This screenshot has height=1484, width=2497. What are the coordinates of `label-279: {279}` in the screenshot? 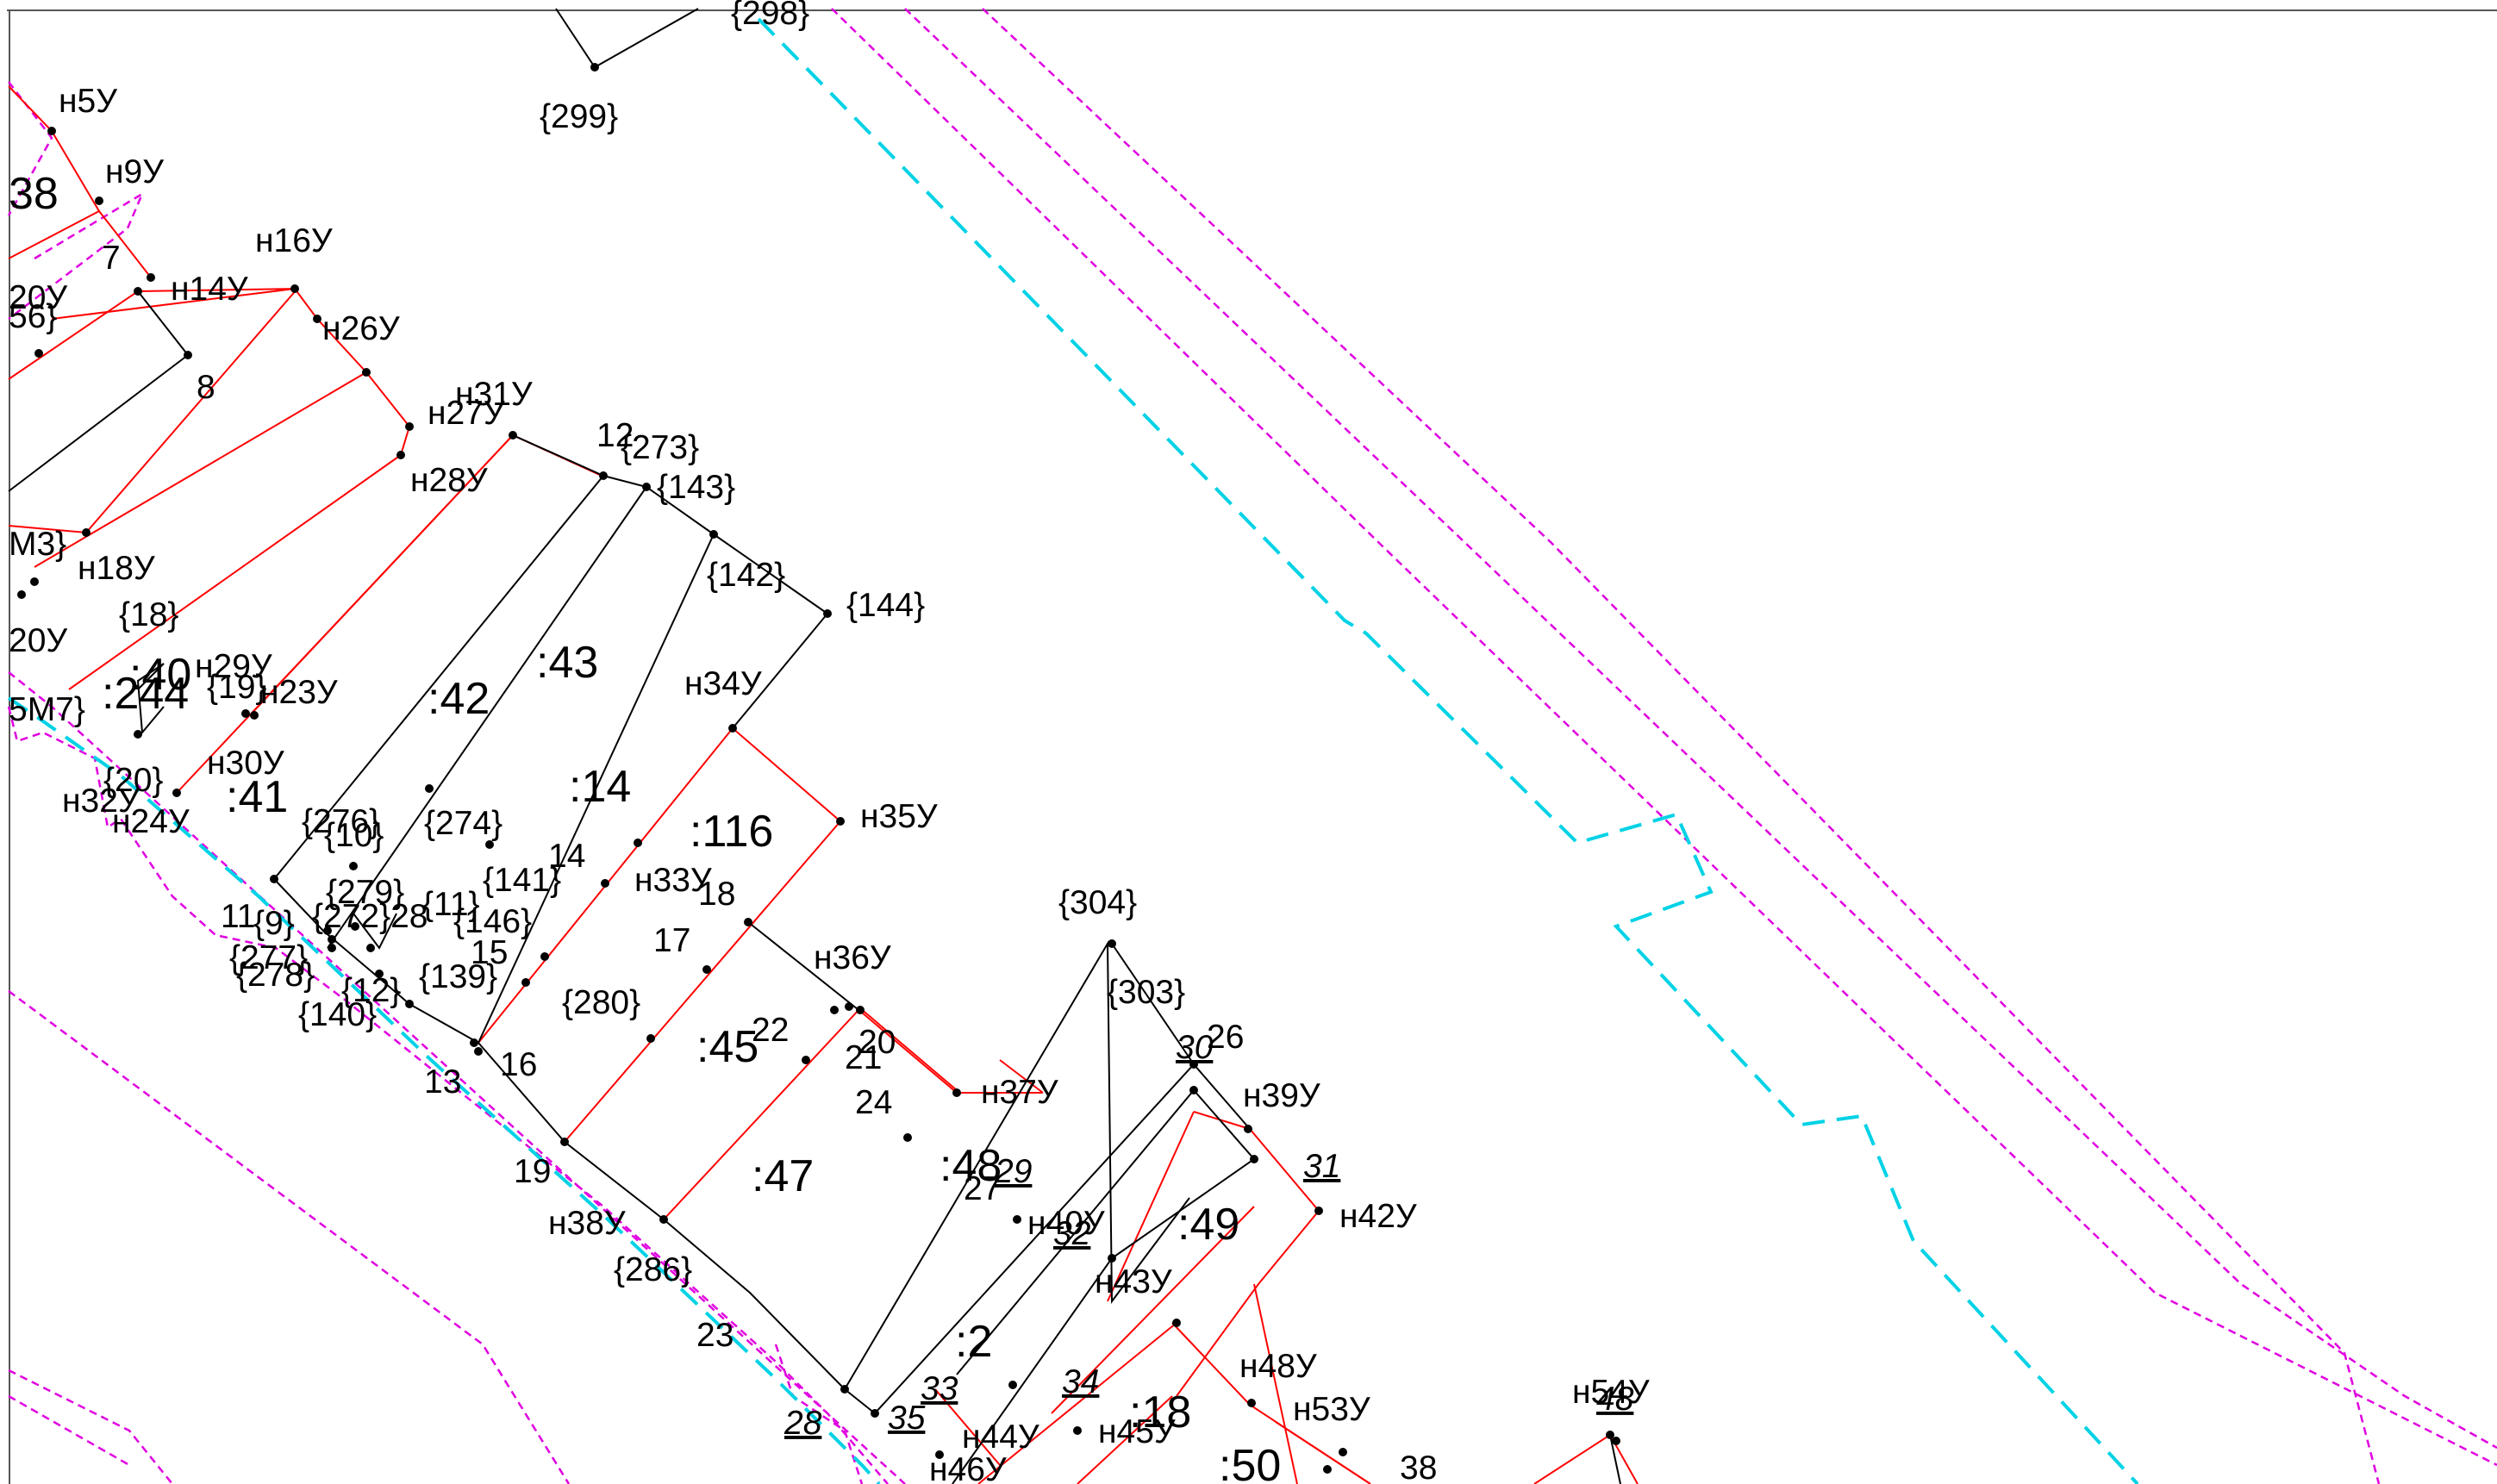 It's located at (365, 892).